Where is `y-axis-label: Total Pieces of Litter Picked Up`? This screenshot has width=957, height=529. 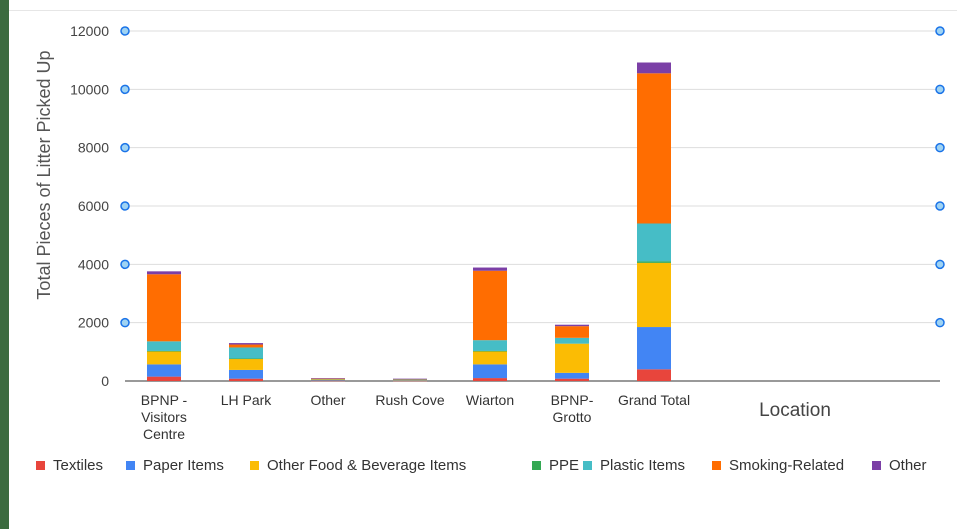
y-axis-label: Total Pieces of Litter Picked Up is located at coordinates (44, 174).